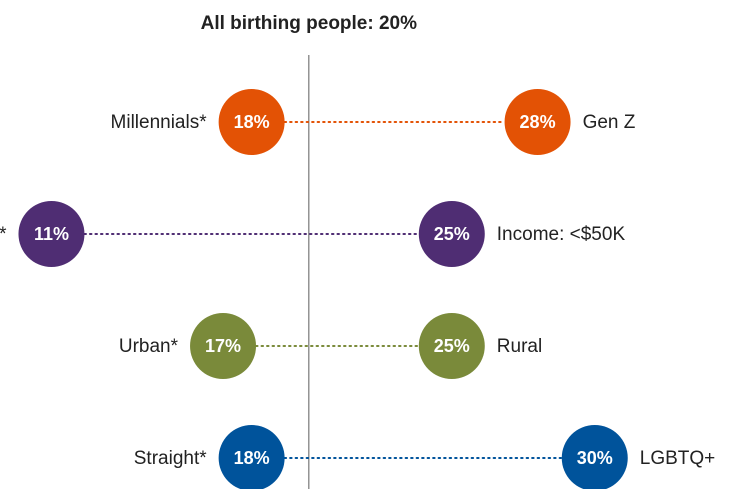 This screenshot has height=489, width=732. Describe the element at coordinates (609, 122) in the screenshot. I see `category-label: Gen Z` at that location.